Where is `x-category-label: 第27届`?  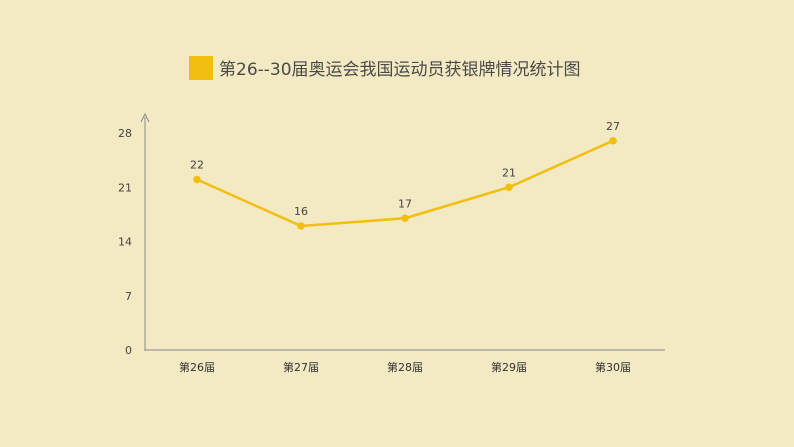
x-category-label: 第27届 is located at coordinates (301, 367).